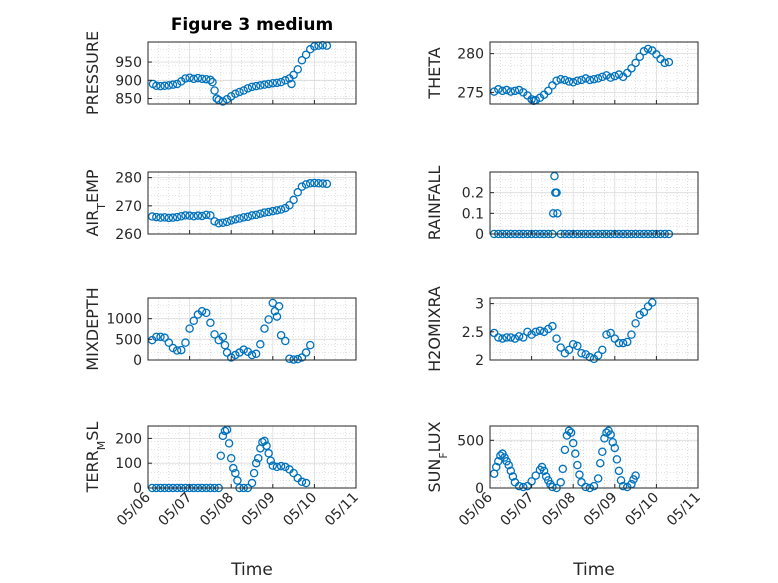  What do you see at coordinates (95, 458) in the screenshot?
I see `y-axis-label: TERRMSL` at bounding box center [95, 458].